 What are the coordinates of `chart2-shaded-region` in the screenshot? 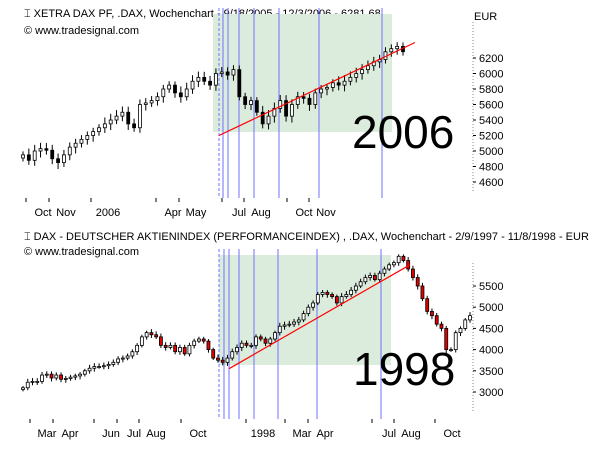 It's located at (305, 310).